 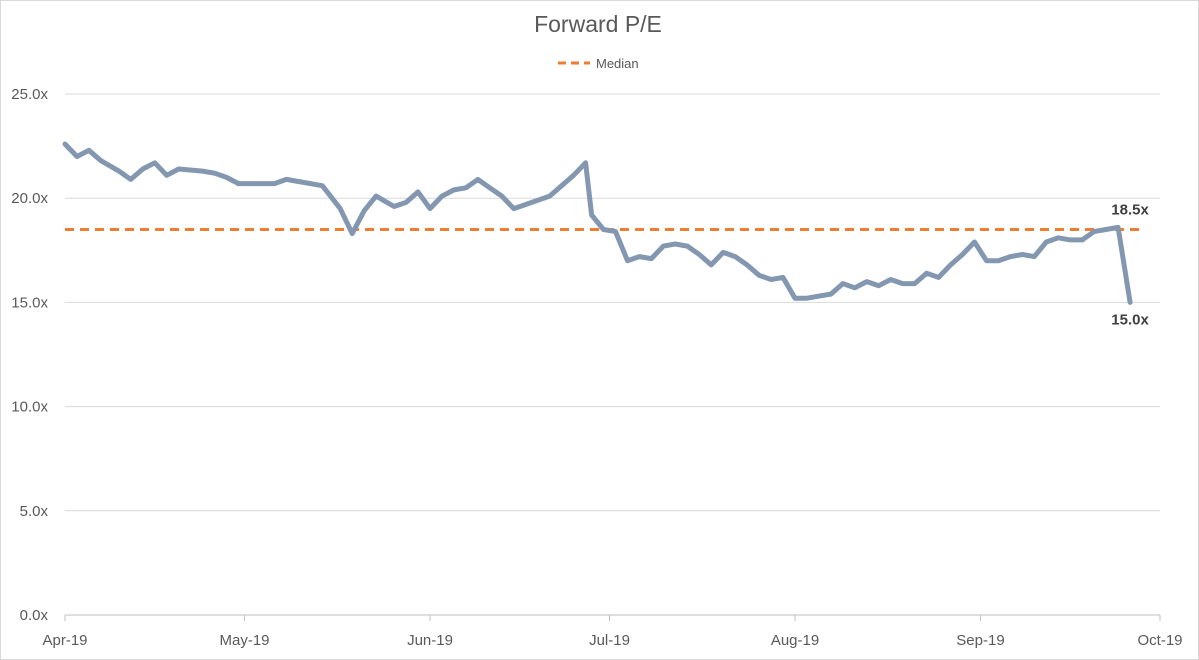 I want to click on y-tick-label: 5.0x, so click(x=34, y=511).